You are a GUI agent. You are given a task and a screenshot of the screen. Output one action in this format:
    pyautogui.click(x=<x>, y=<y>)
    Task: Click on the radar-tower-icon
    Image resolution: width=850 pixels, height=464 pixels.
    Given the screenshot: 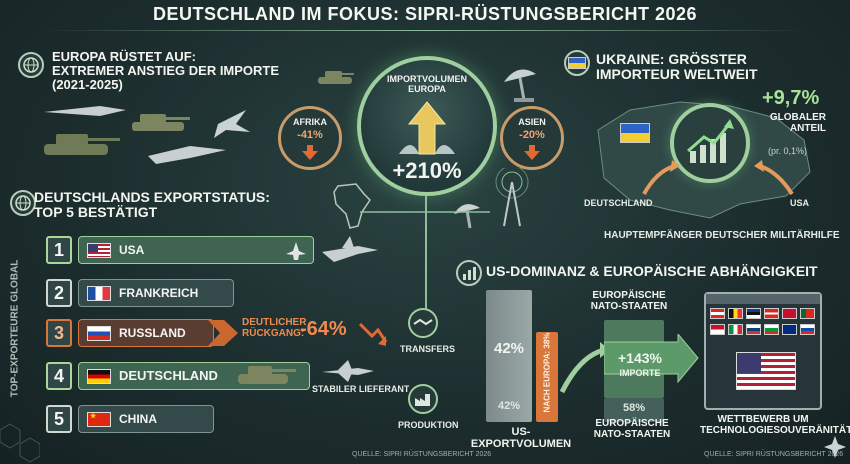 What is the action you would take?
    pyautogui.click(x=512, y=197)
    